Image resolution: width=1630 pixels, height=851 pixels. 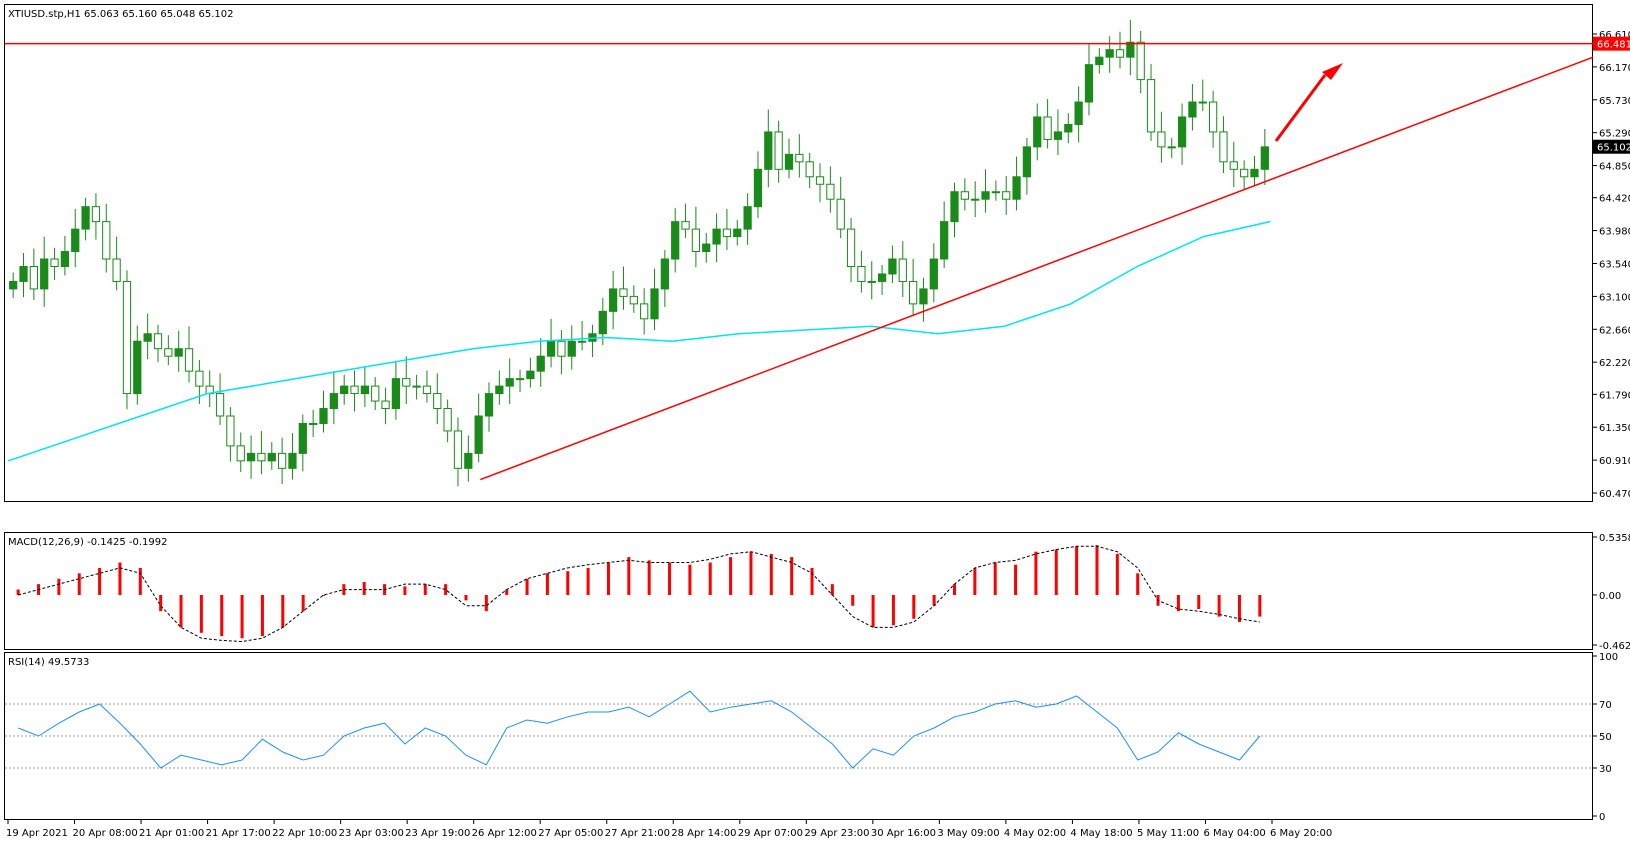 I want to click on price-axis-tick-label: 64.850, so click(x=1614, y=167).